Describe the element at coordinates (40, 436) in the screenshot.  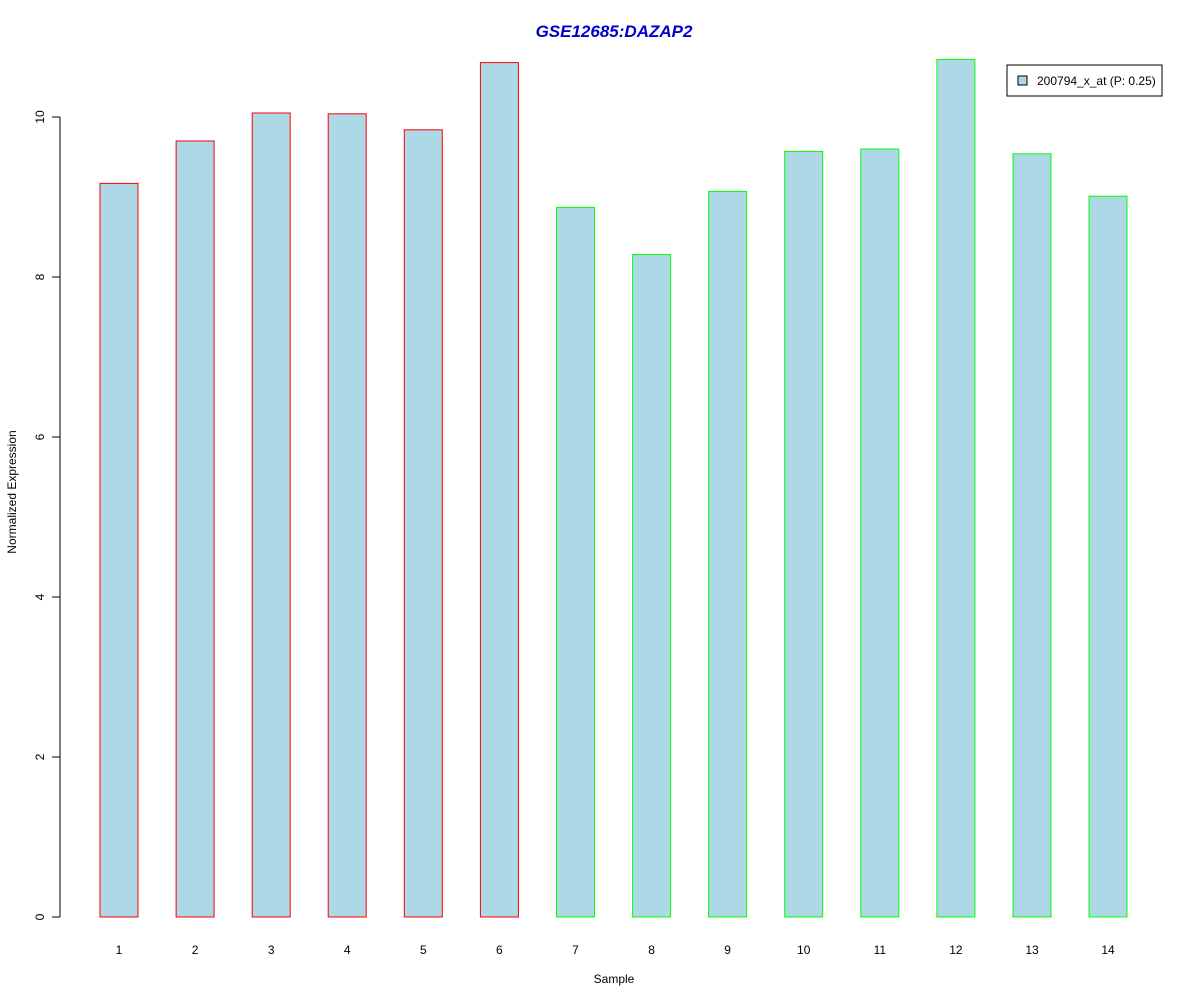
I see `y-tick-label: 6` at that location.